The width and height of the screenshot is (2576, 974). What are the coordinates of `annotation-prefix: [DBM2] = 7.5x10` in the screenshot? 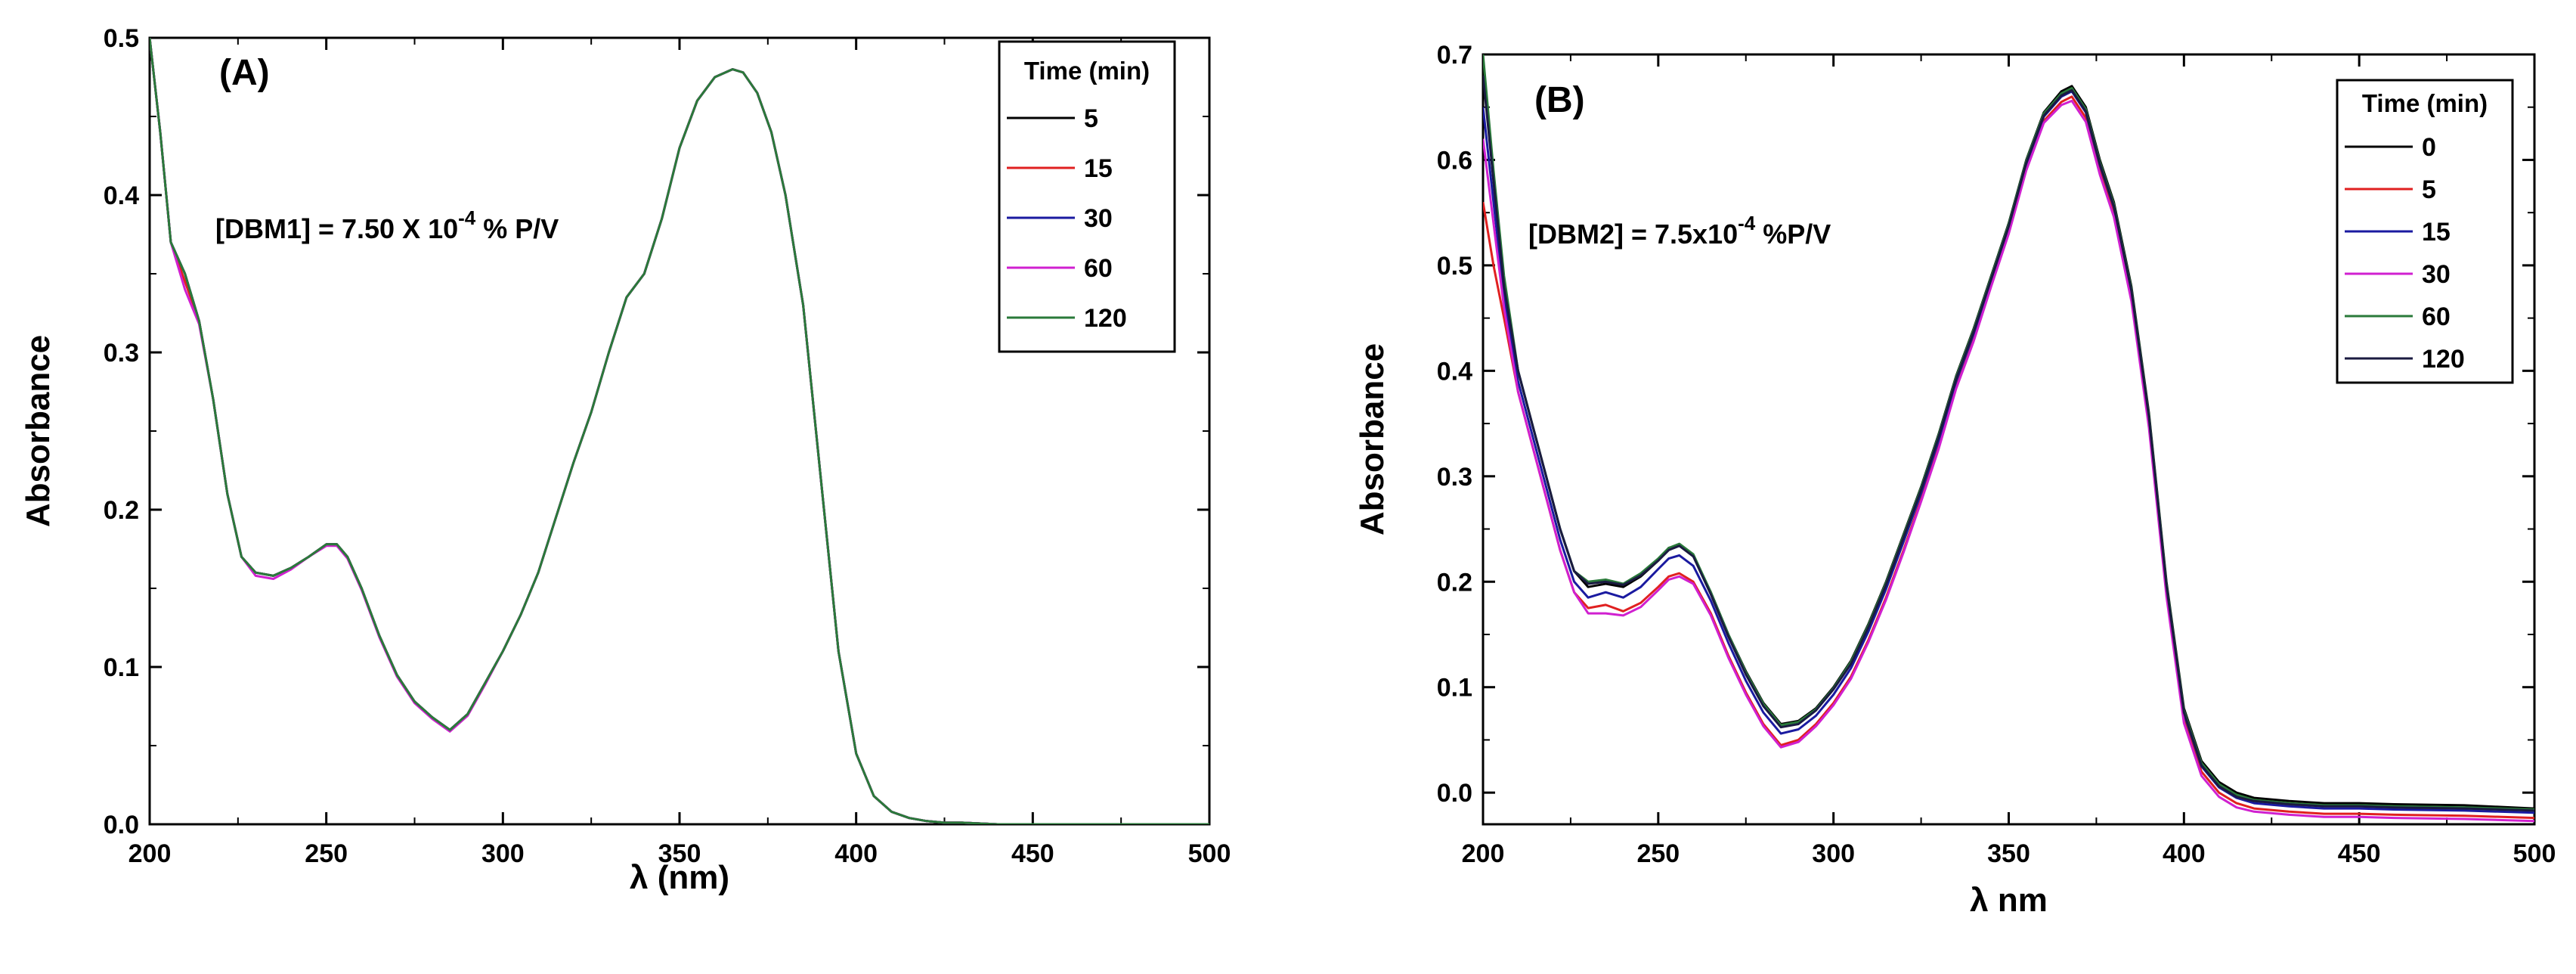 It's located at (1633, 234).